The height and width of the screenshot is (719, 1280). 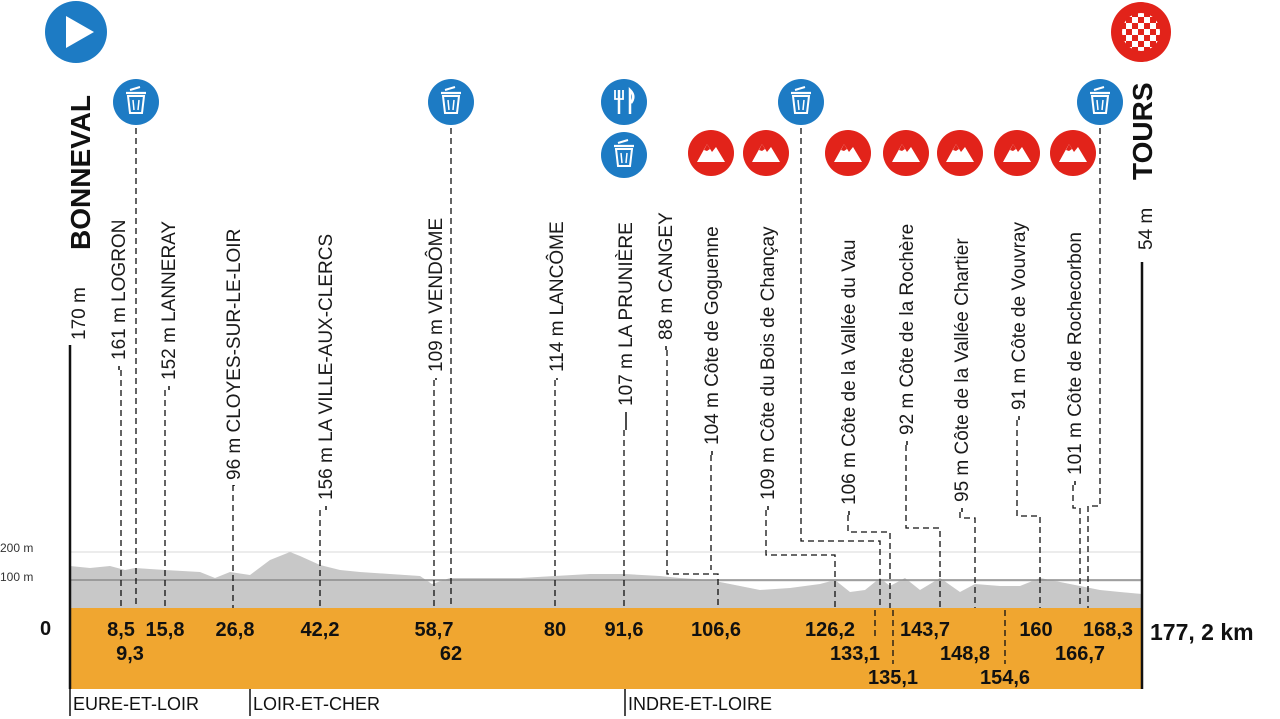 I want to click on dash-vouvray, so click(x=1028, y=514).